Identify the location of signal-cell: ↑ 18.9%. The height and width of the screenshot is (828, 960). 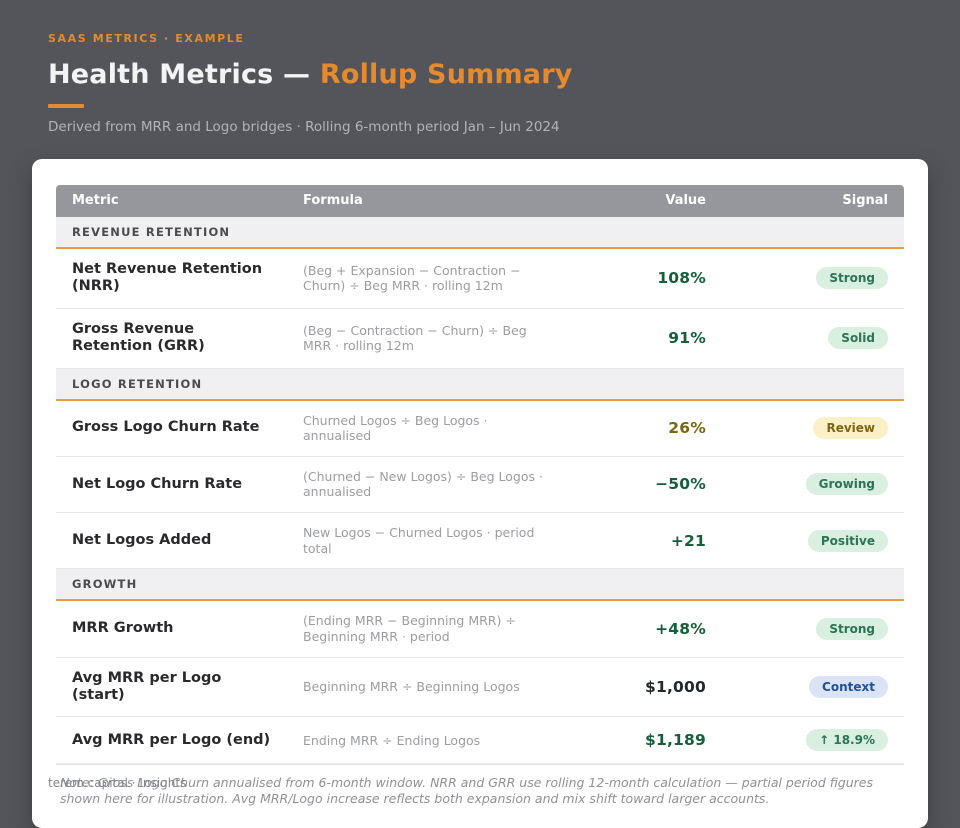
(813, 740).